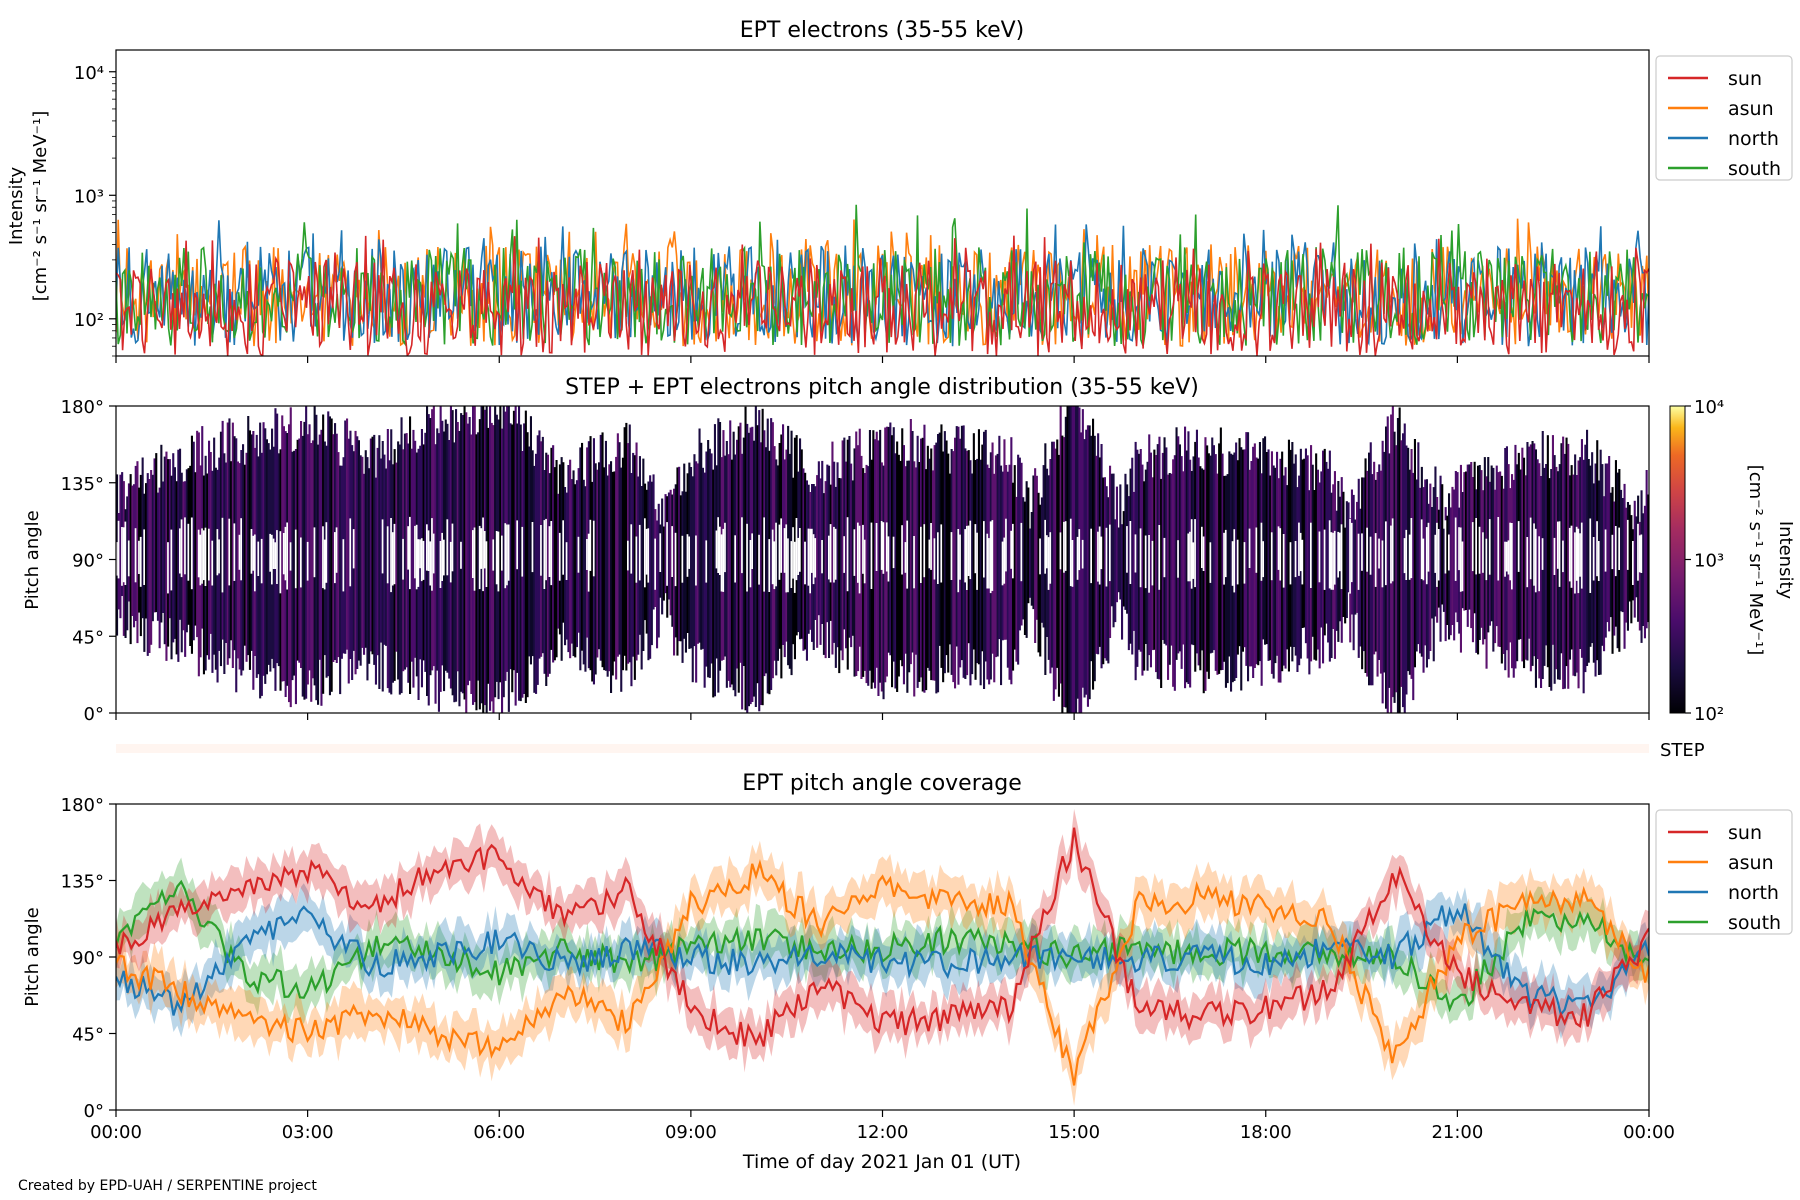 The image size is (1800, 1200). Describe the element at coordinates (82, 407) in the screenshot. I see `panel2-ytick-label: 180°` at that location.